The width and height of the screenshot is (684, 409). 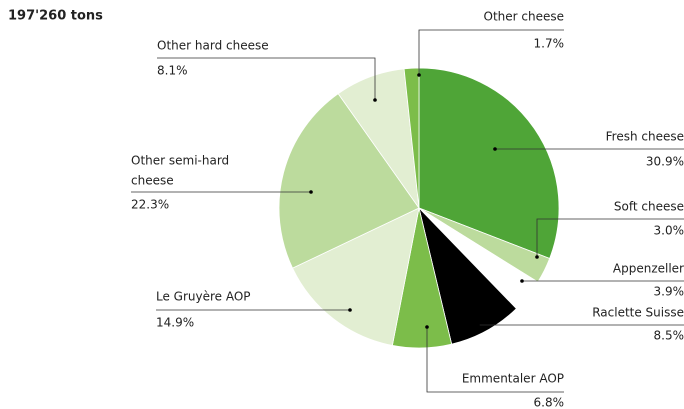 I want to click on slice-label: Appenzeller, so click(x=648, y=269).